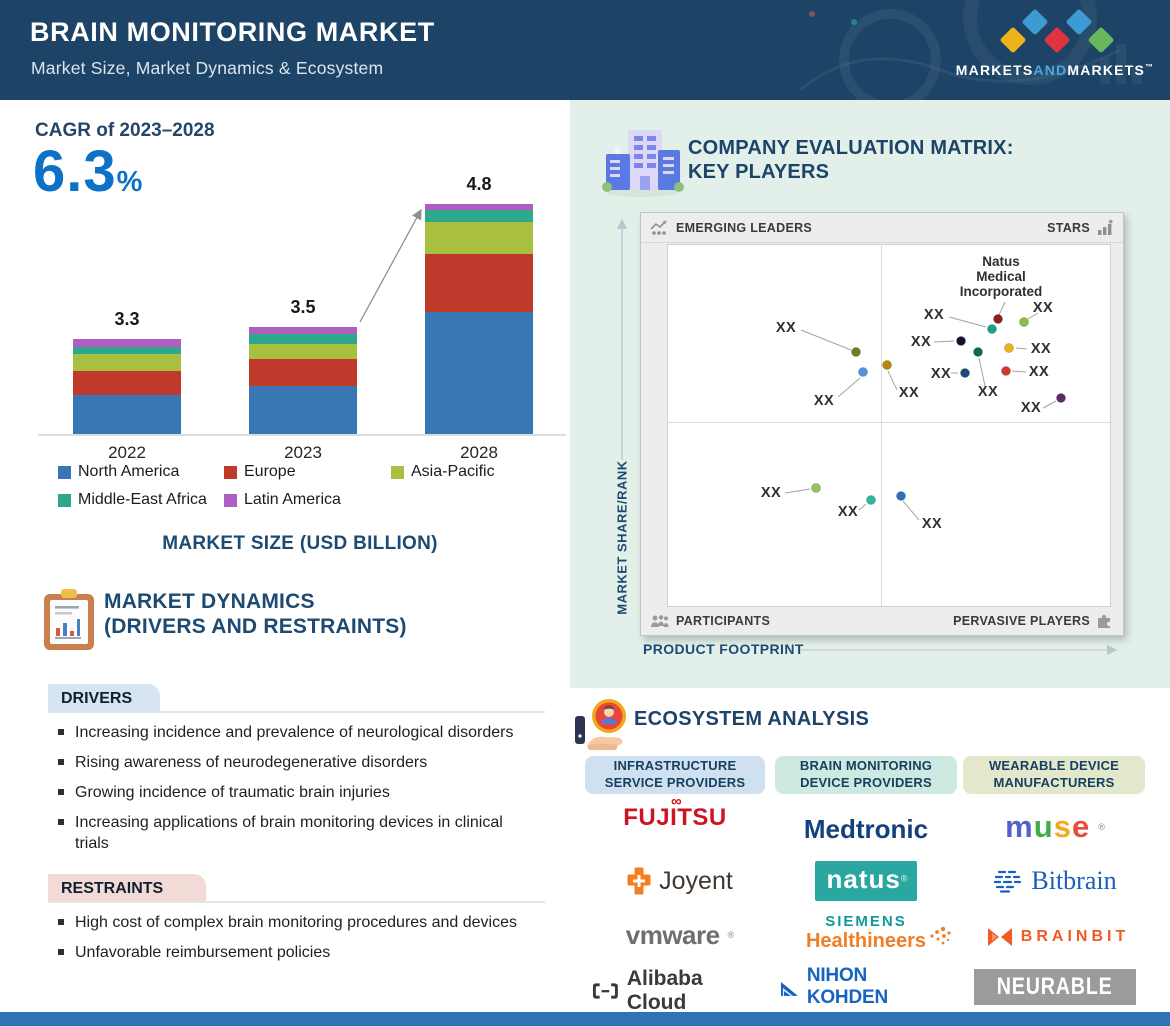 The image size is (1170, 1026). I want to click on natus-box: natus®, so click(866, 881).